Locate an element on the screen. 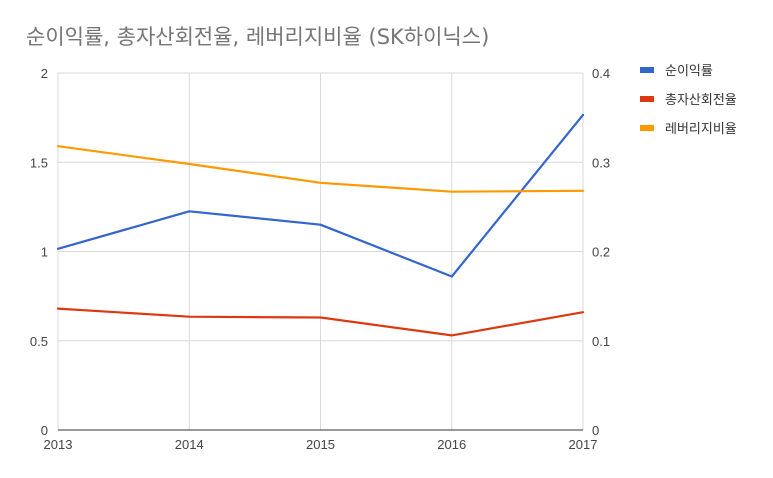 The width and height of the screenshot is (773, 478). y-left-tick-label: 1 is located at coordinates (44, 252).